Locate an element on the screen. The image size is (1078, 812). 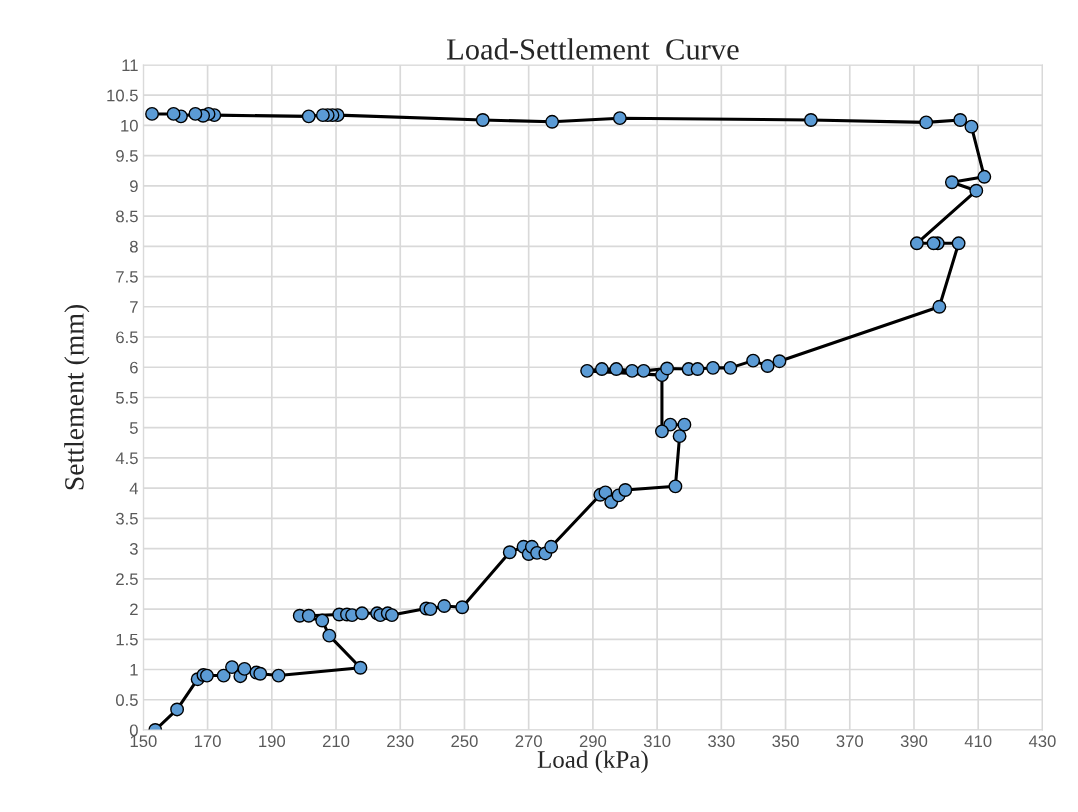
y-tick-label: 1 is located at coordinates (134, 670).